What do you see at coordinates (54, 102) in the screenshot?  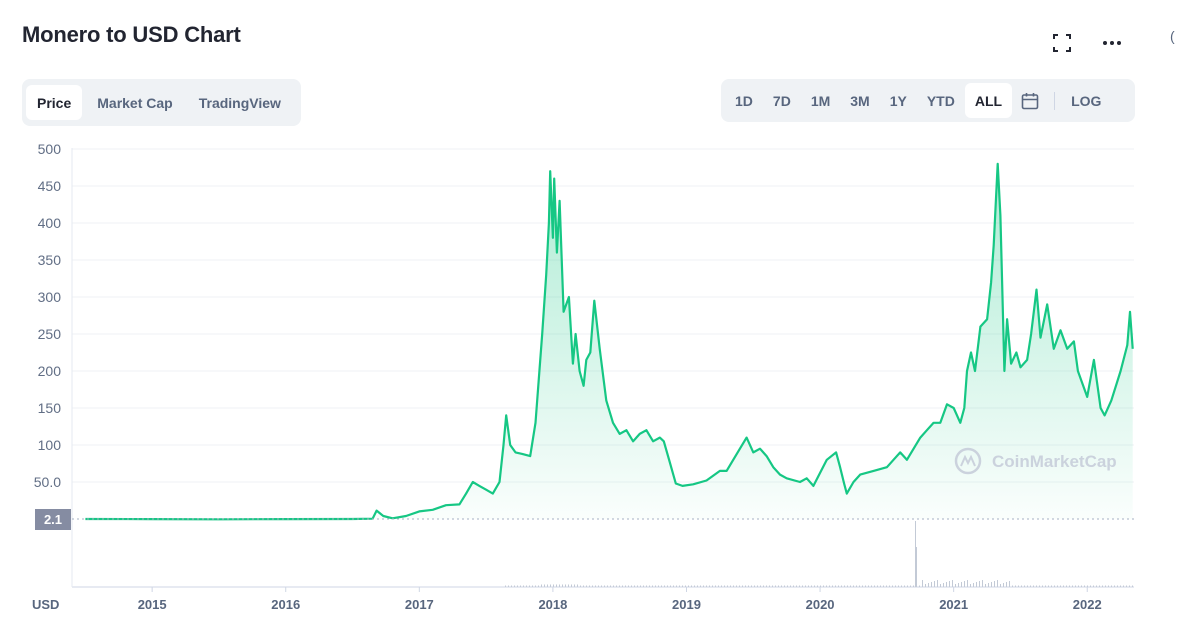 I see `tab-price: Price` at bounding box center [54, 102].